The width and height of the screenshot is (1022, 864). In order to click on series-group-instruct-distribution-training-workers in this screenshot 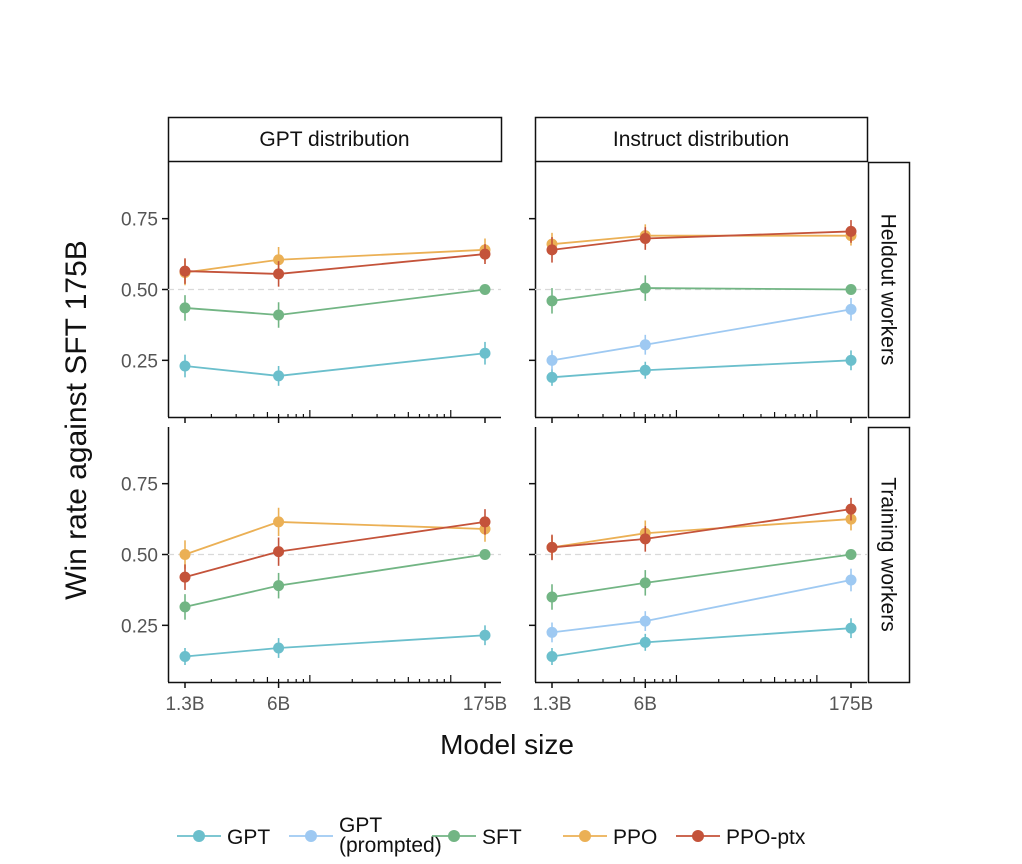, I will do `click(701, 581)`.